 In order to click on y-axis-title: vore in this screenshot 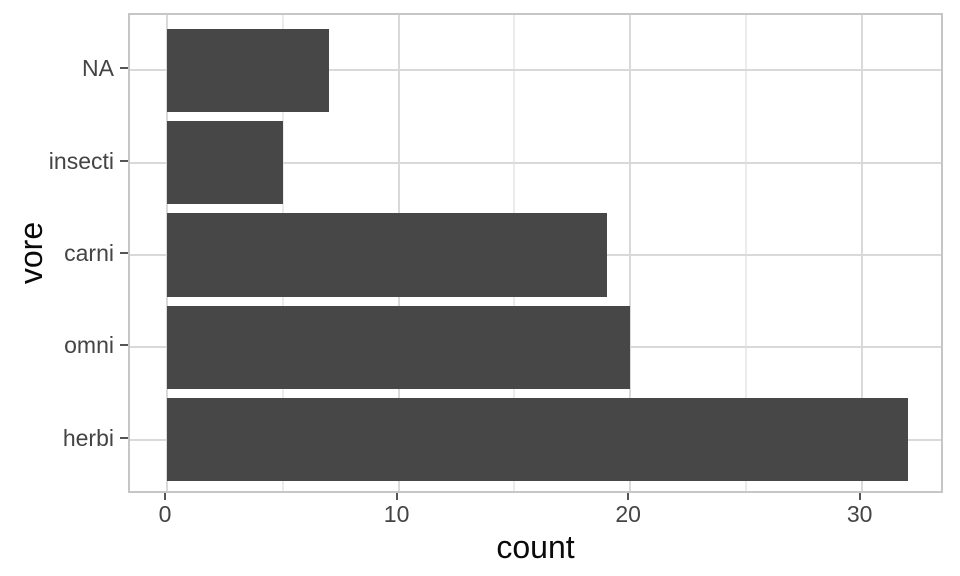, I will do `click(31, 253)`.